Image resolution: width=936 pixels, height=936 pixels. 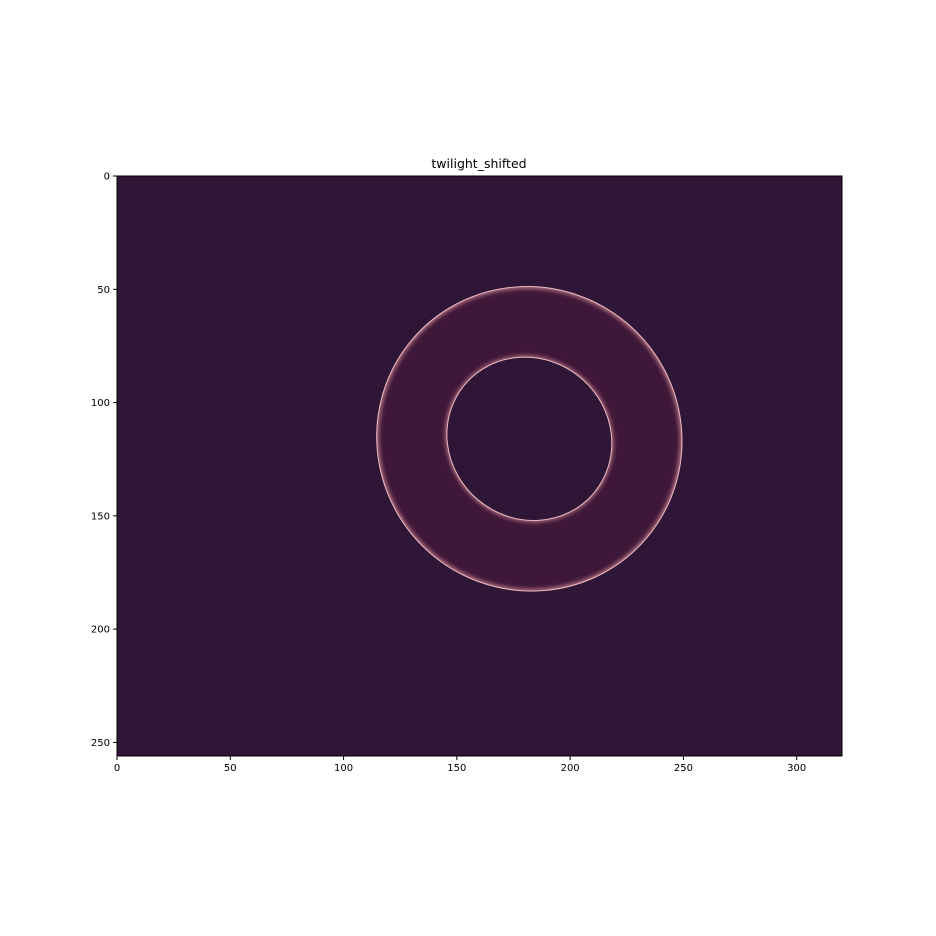 What do you see at coordinates (230, 768) in the screenshot?
I see `x-tick-label: 50` at bounding box center [230, 768].